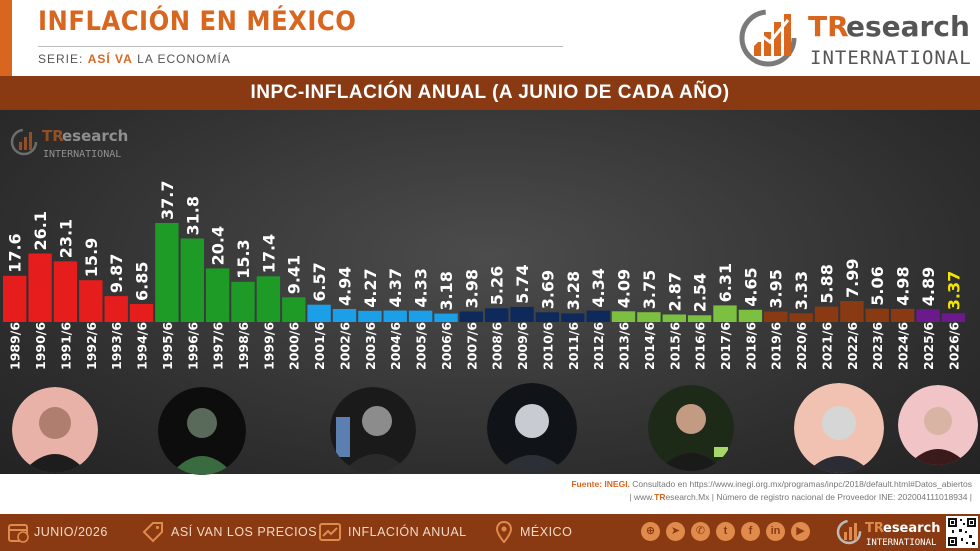 This screenshot has width=980, height=551. What do you see at coordinates (202, 465) in the screenshot?
I see `portrait-2-body` at bounding box center [202, 465].